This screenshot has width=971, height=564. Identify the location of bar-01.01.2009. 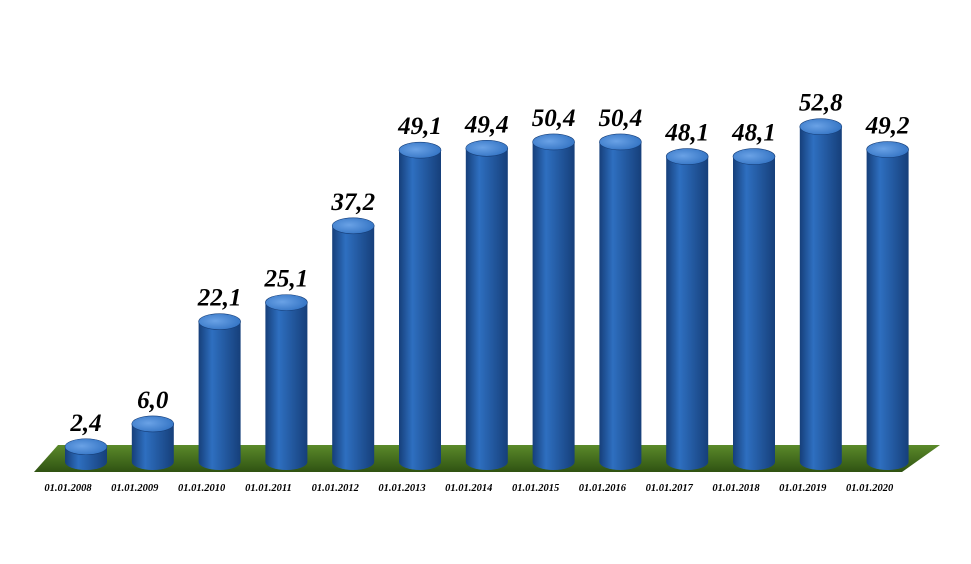
(153, 442).